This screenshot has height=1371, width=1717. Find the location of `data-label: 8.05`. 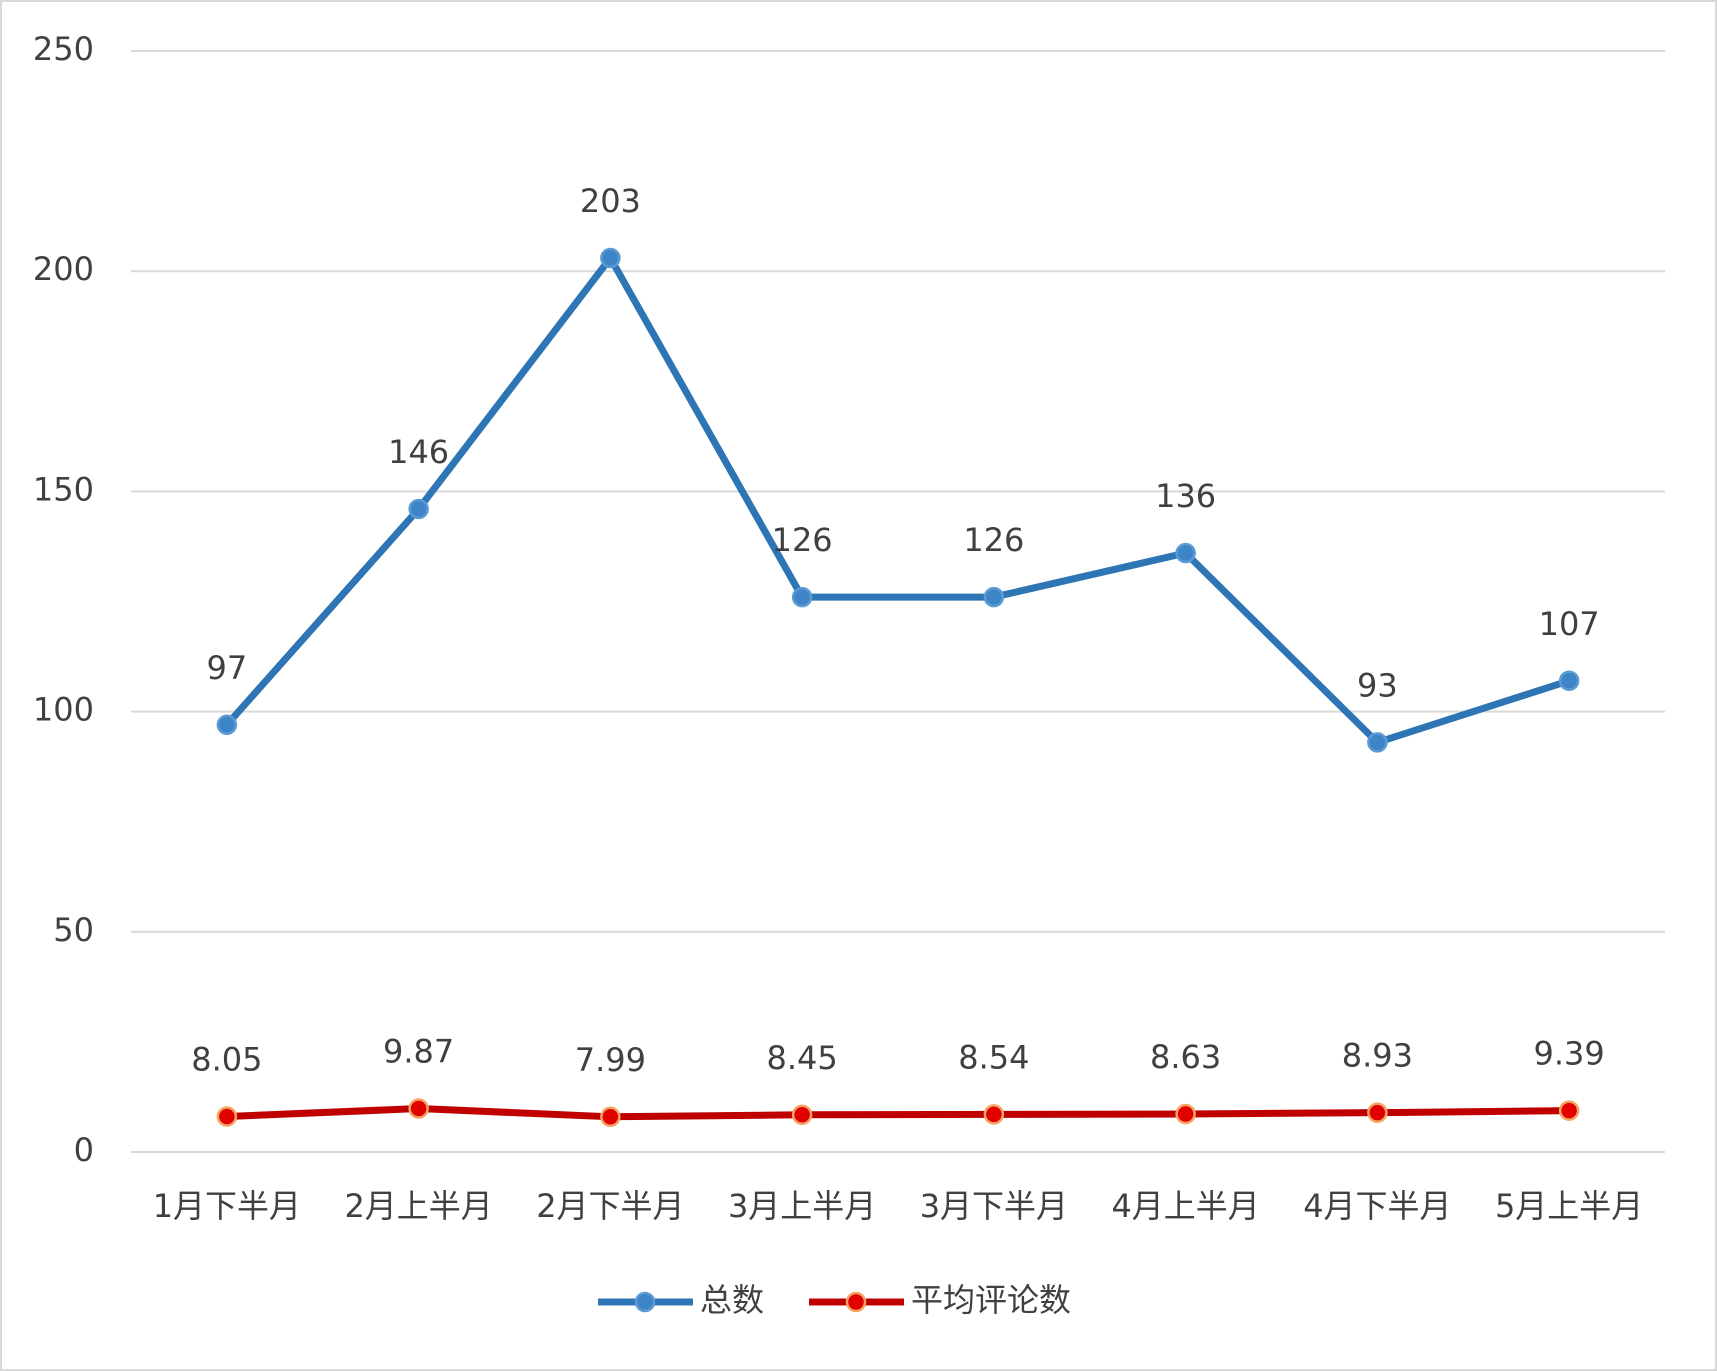

data-label: 8.05 is located at coordinates (226, 1060).